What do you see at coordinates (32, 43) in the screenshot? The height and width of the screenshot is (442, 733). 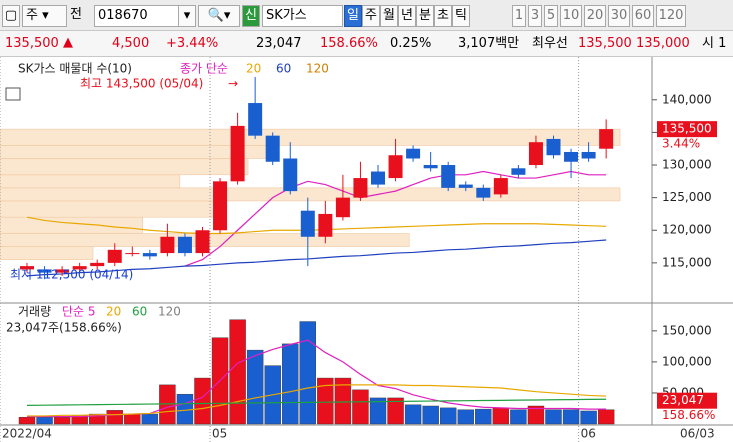 I see `price: 135,500` at bounding box center [32, 43].